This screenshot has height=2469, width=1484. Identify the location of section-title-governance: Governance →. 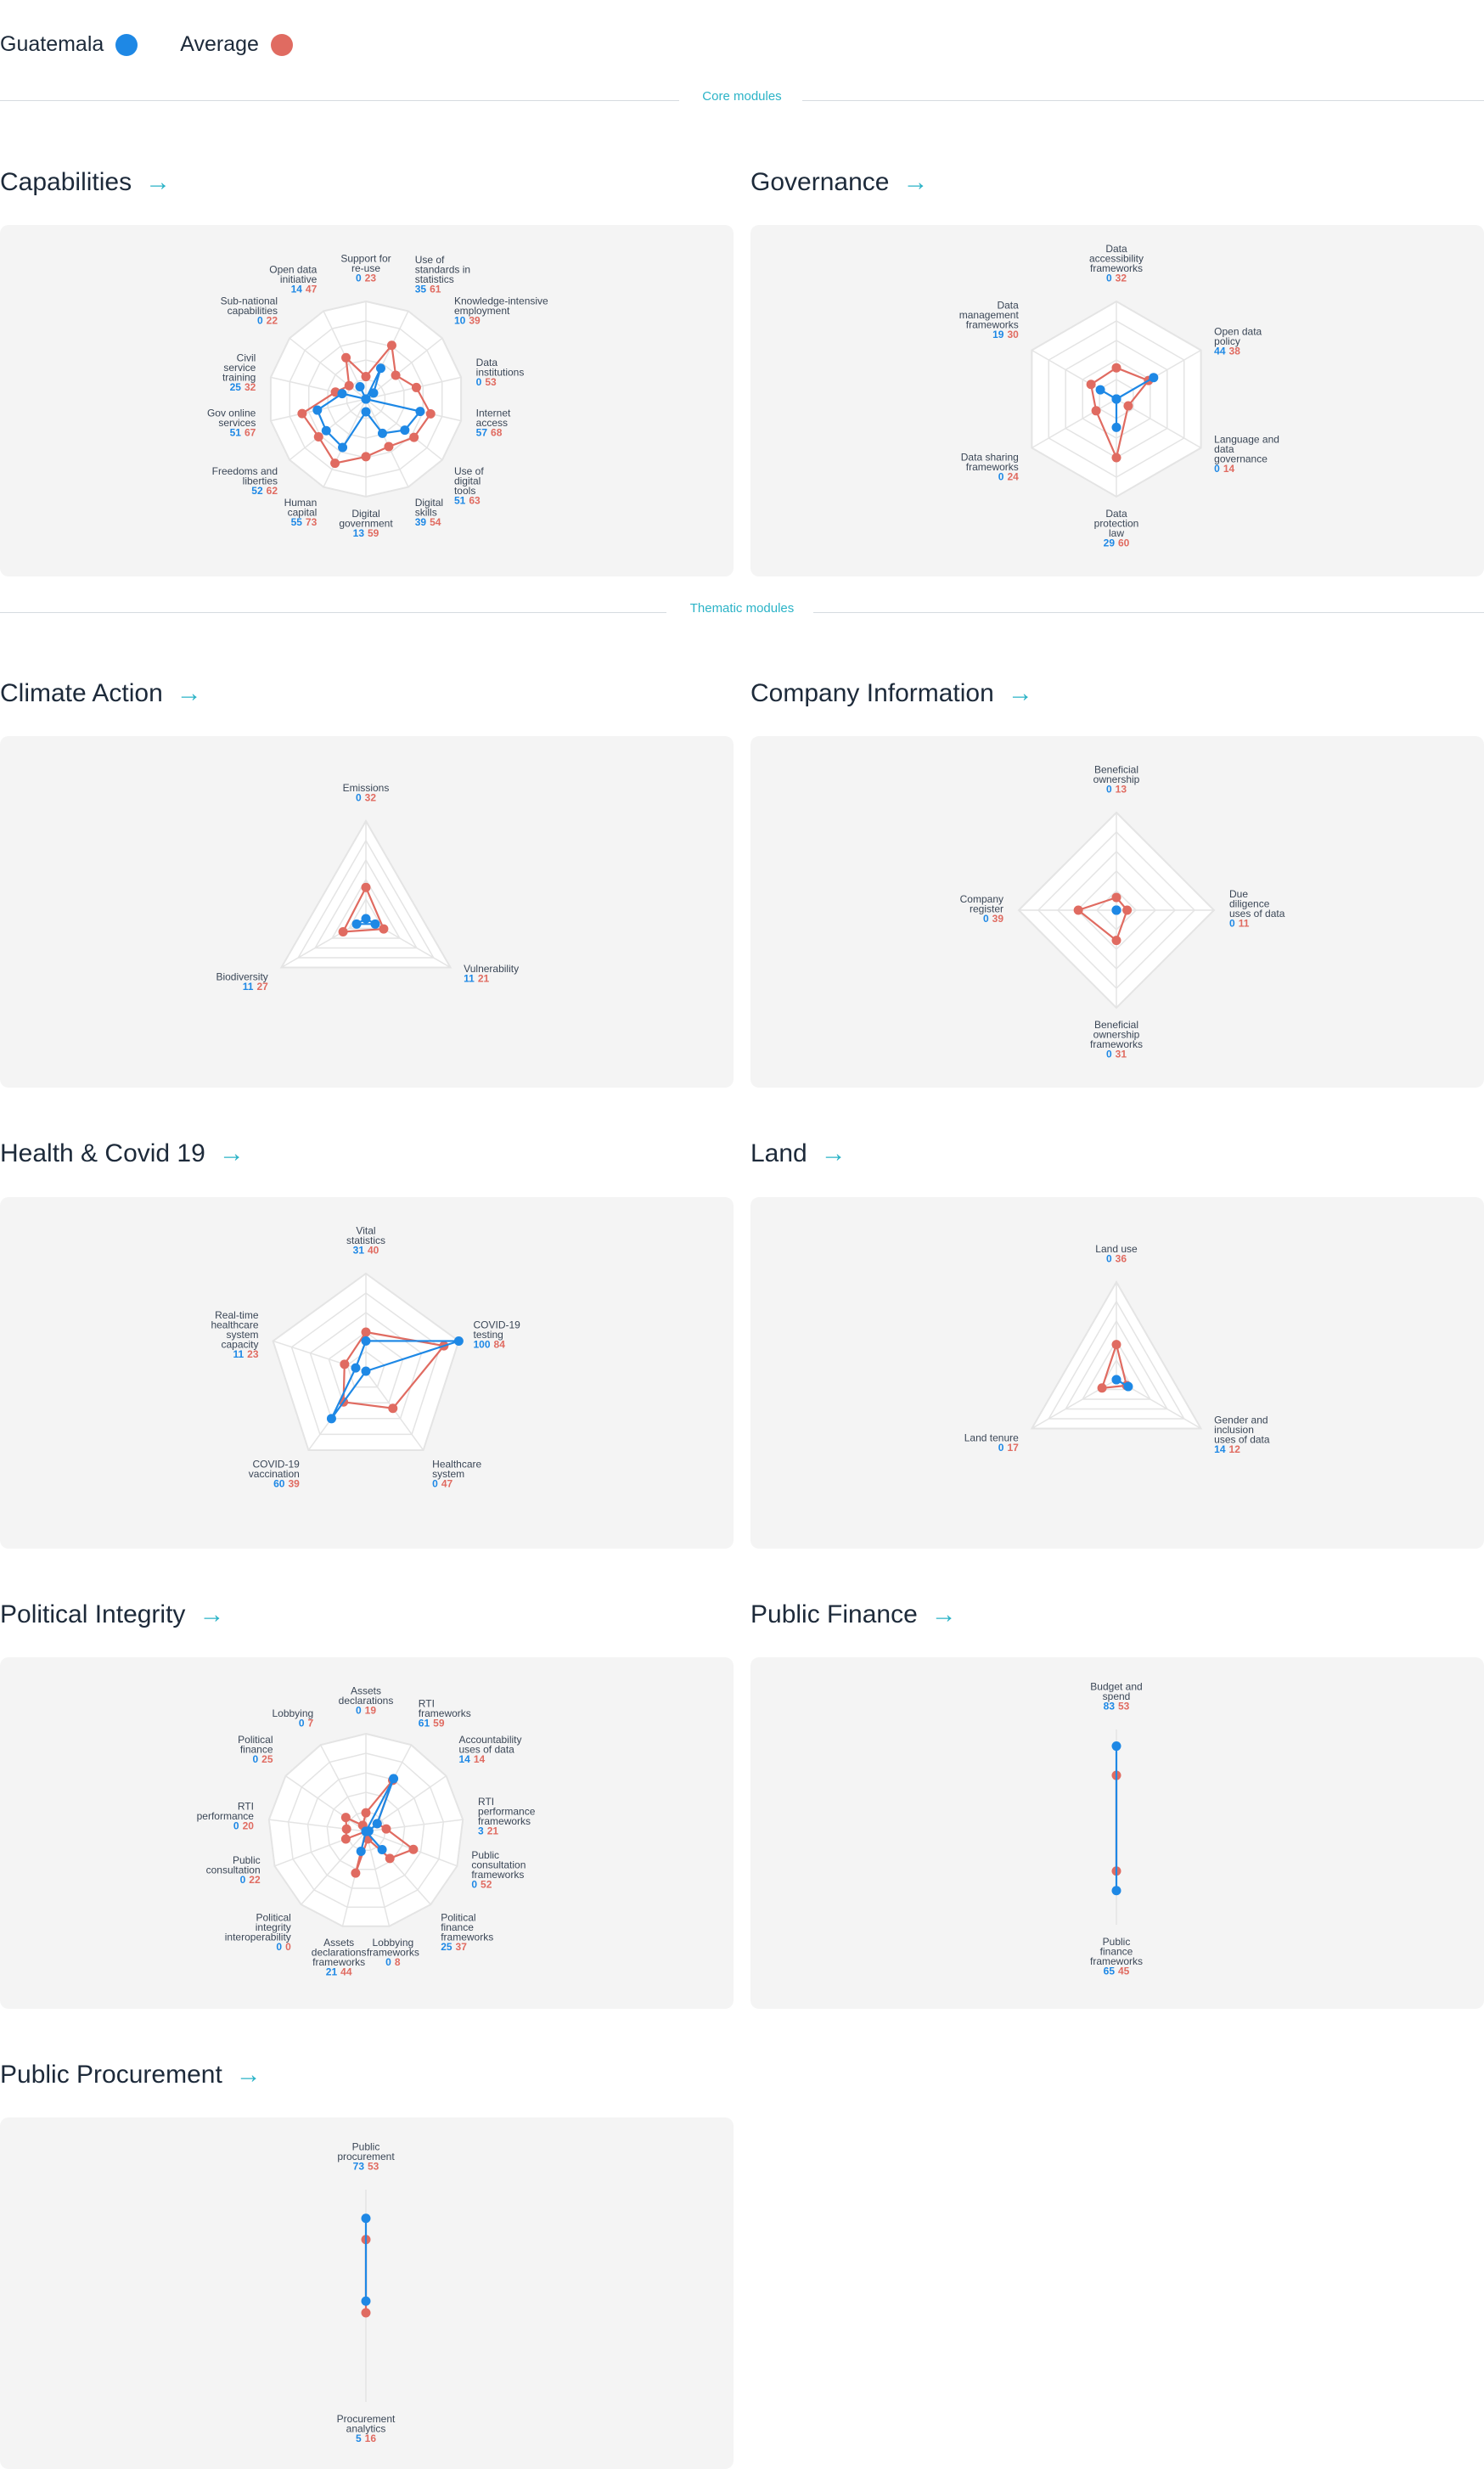
(839, 182).